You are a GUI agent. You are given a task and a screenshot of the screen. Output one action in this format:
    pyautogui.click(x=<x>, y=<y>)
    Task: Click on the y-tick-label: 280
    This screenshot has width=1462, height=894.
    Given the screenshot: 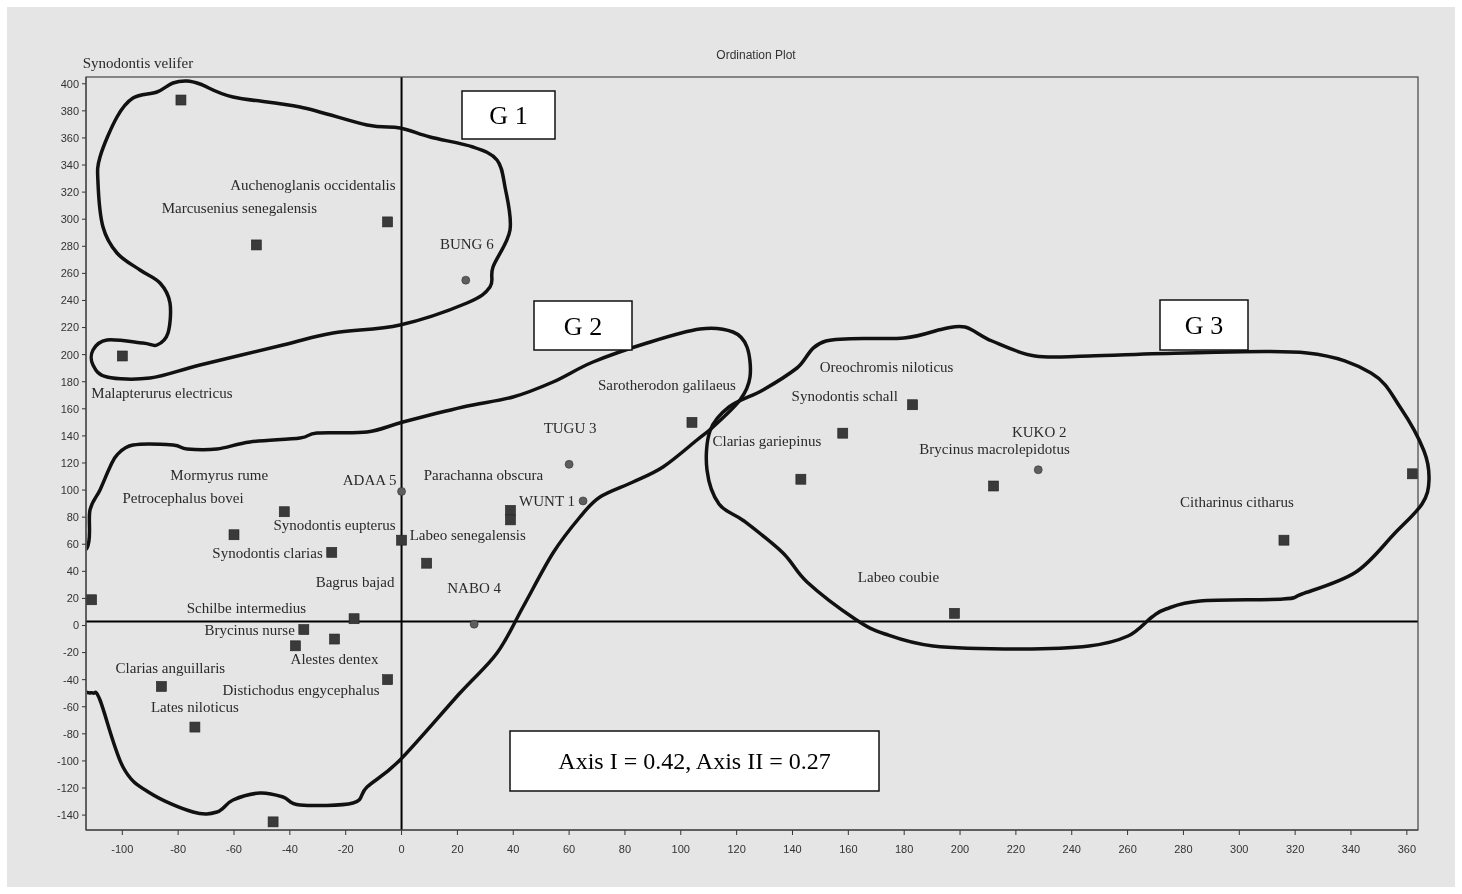 What is the action you would take?
    pyautogui.click(x=69, y=246)
    